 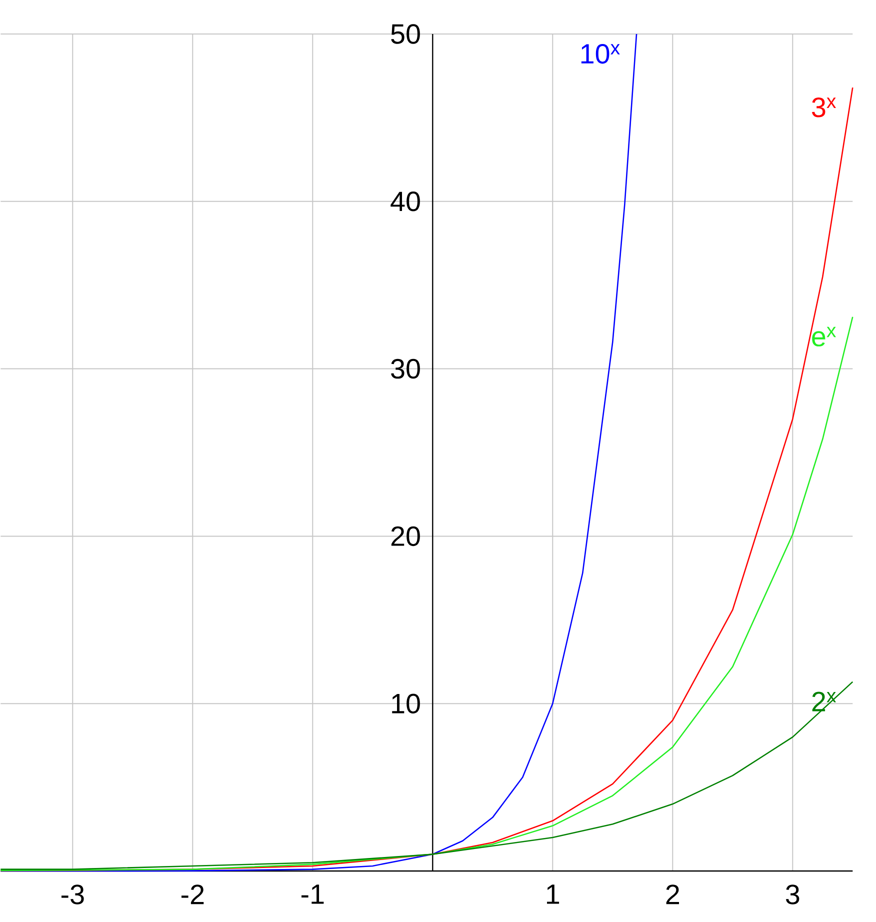 What do you see at coordinates (193, 894) in the screenshot?
I see `x-tick-label: -2` at bounding box center [193, 894].